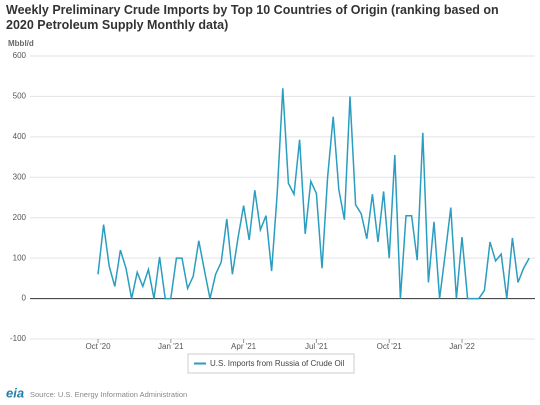 The height and width of the screenshot is (405, 540). Describe the element at coordinates (20, 257) in the screenshot. I see `y-tick-label: 100` at that location.